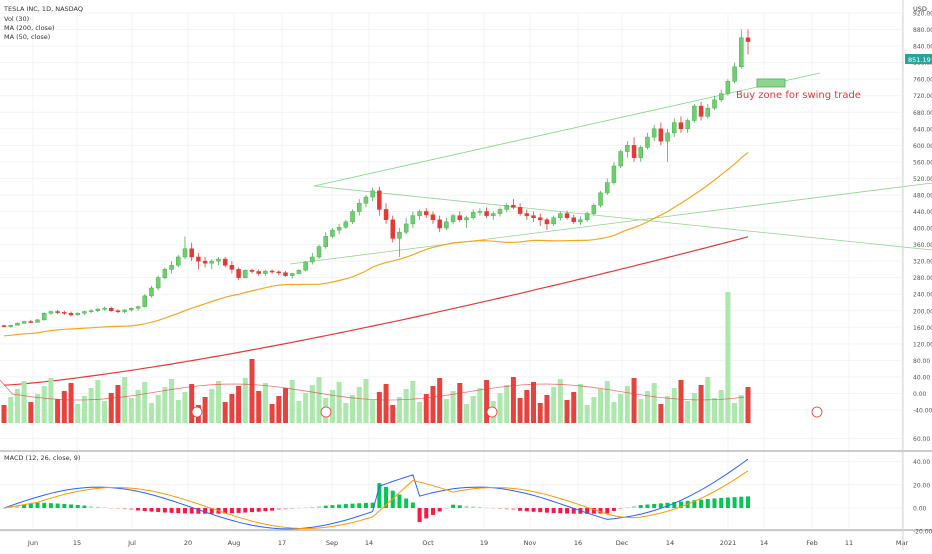 Image resolution: width=932 pixels, height=554 pixels. What do you see at coordinates (332, 543) in the screenshot?
I see `x-tick-label: Sep` at bounding box center [332, 543].